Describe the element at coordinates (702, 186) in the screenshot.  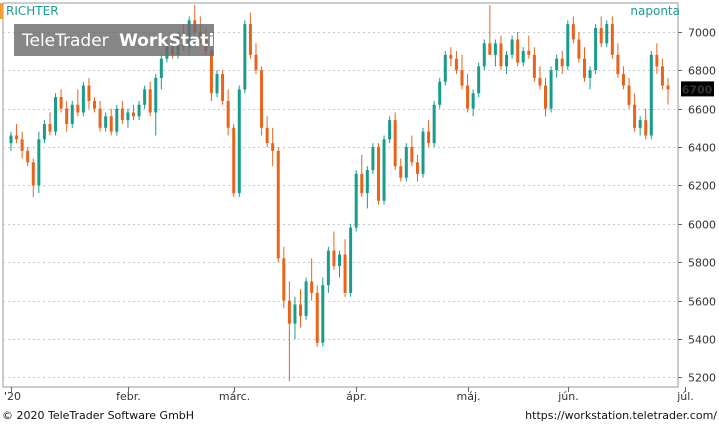
I see `y-tick-label: 6200` at that location.